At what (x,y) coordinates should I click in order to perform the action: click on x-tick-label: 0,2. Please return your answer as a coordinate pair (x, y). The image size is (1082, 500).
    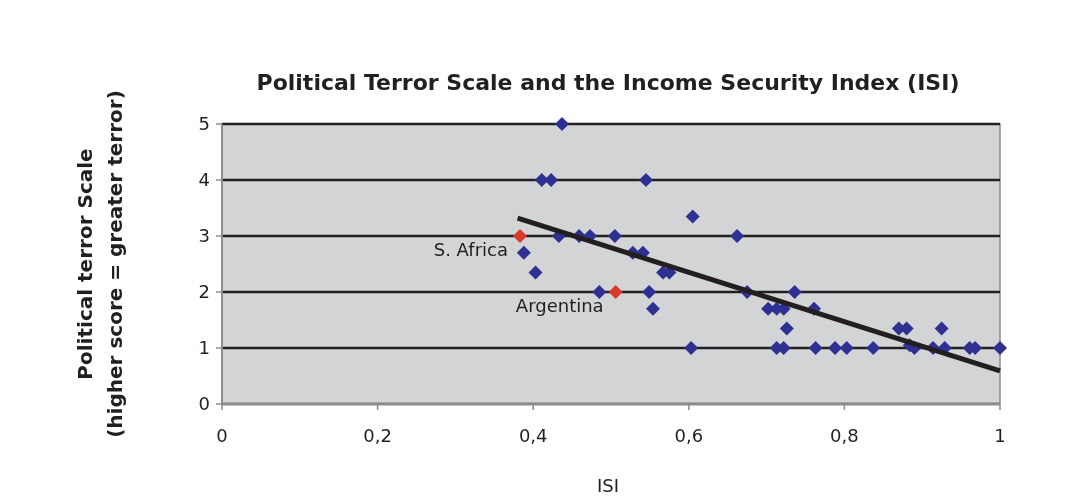
    Looking at the image, I should click on (377, 435).